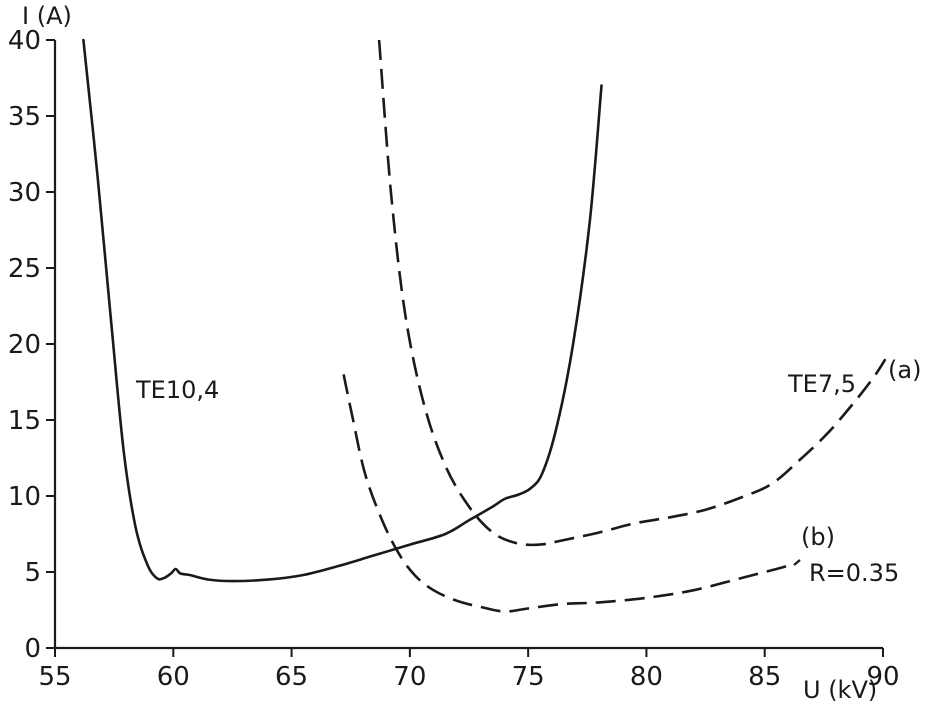  Describe the element at coordinates (409, 677) in the screenshot. I see `x-tick-label: 70` at that location.